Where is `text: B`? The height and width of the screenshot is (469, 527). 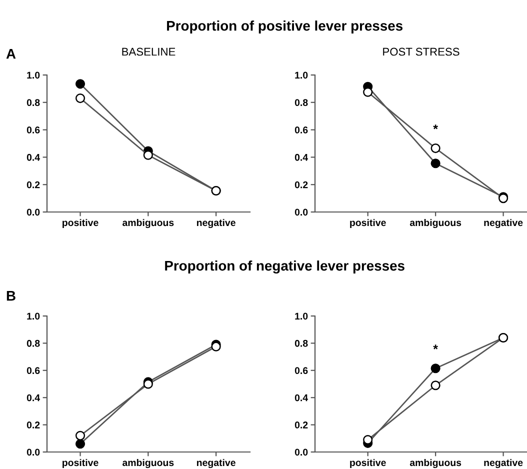
text: B is located at coordinates (11, 296).